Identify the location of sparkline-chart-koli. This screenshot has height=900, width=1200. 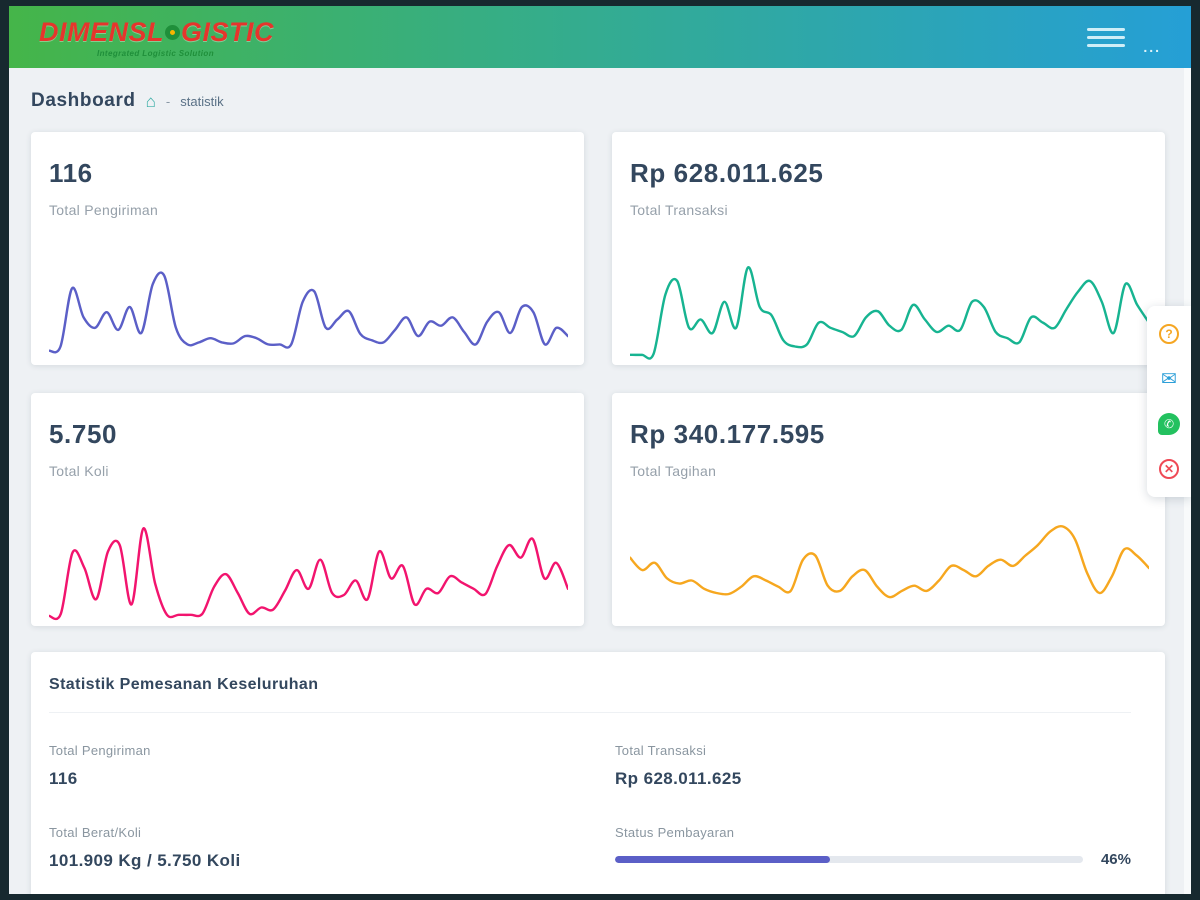
(308, 574).